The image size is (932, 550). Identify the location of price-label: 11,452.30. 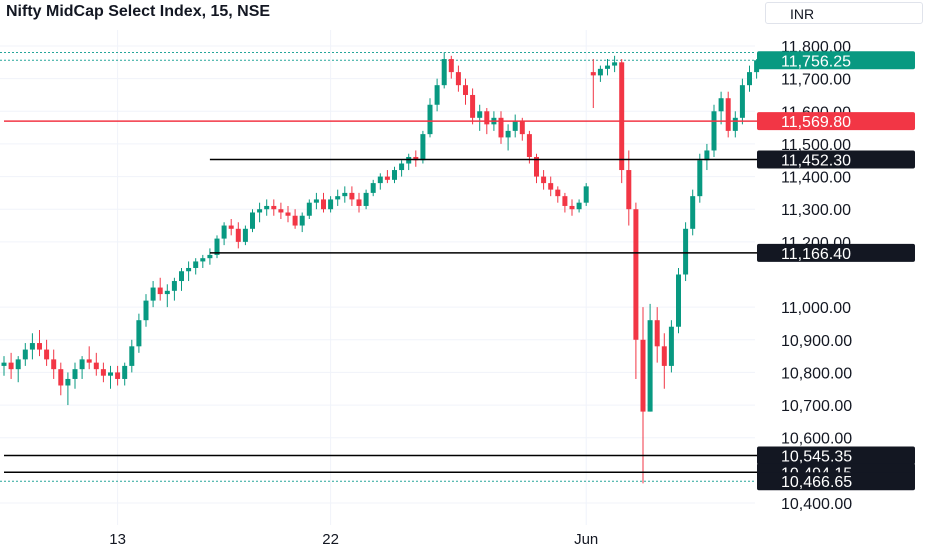
(816, 160).